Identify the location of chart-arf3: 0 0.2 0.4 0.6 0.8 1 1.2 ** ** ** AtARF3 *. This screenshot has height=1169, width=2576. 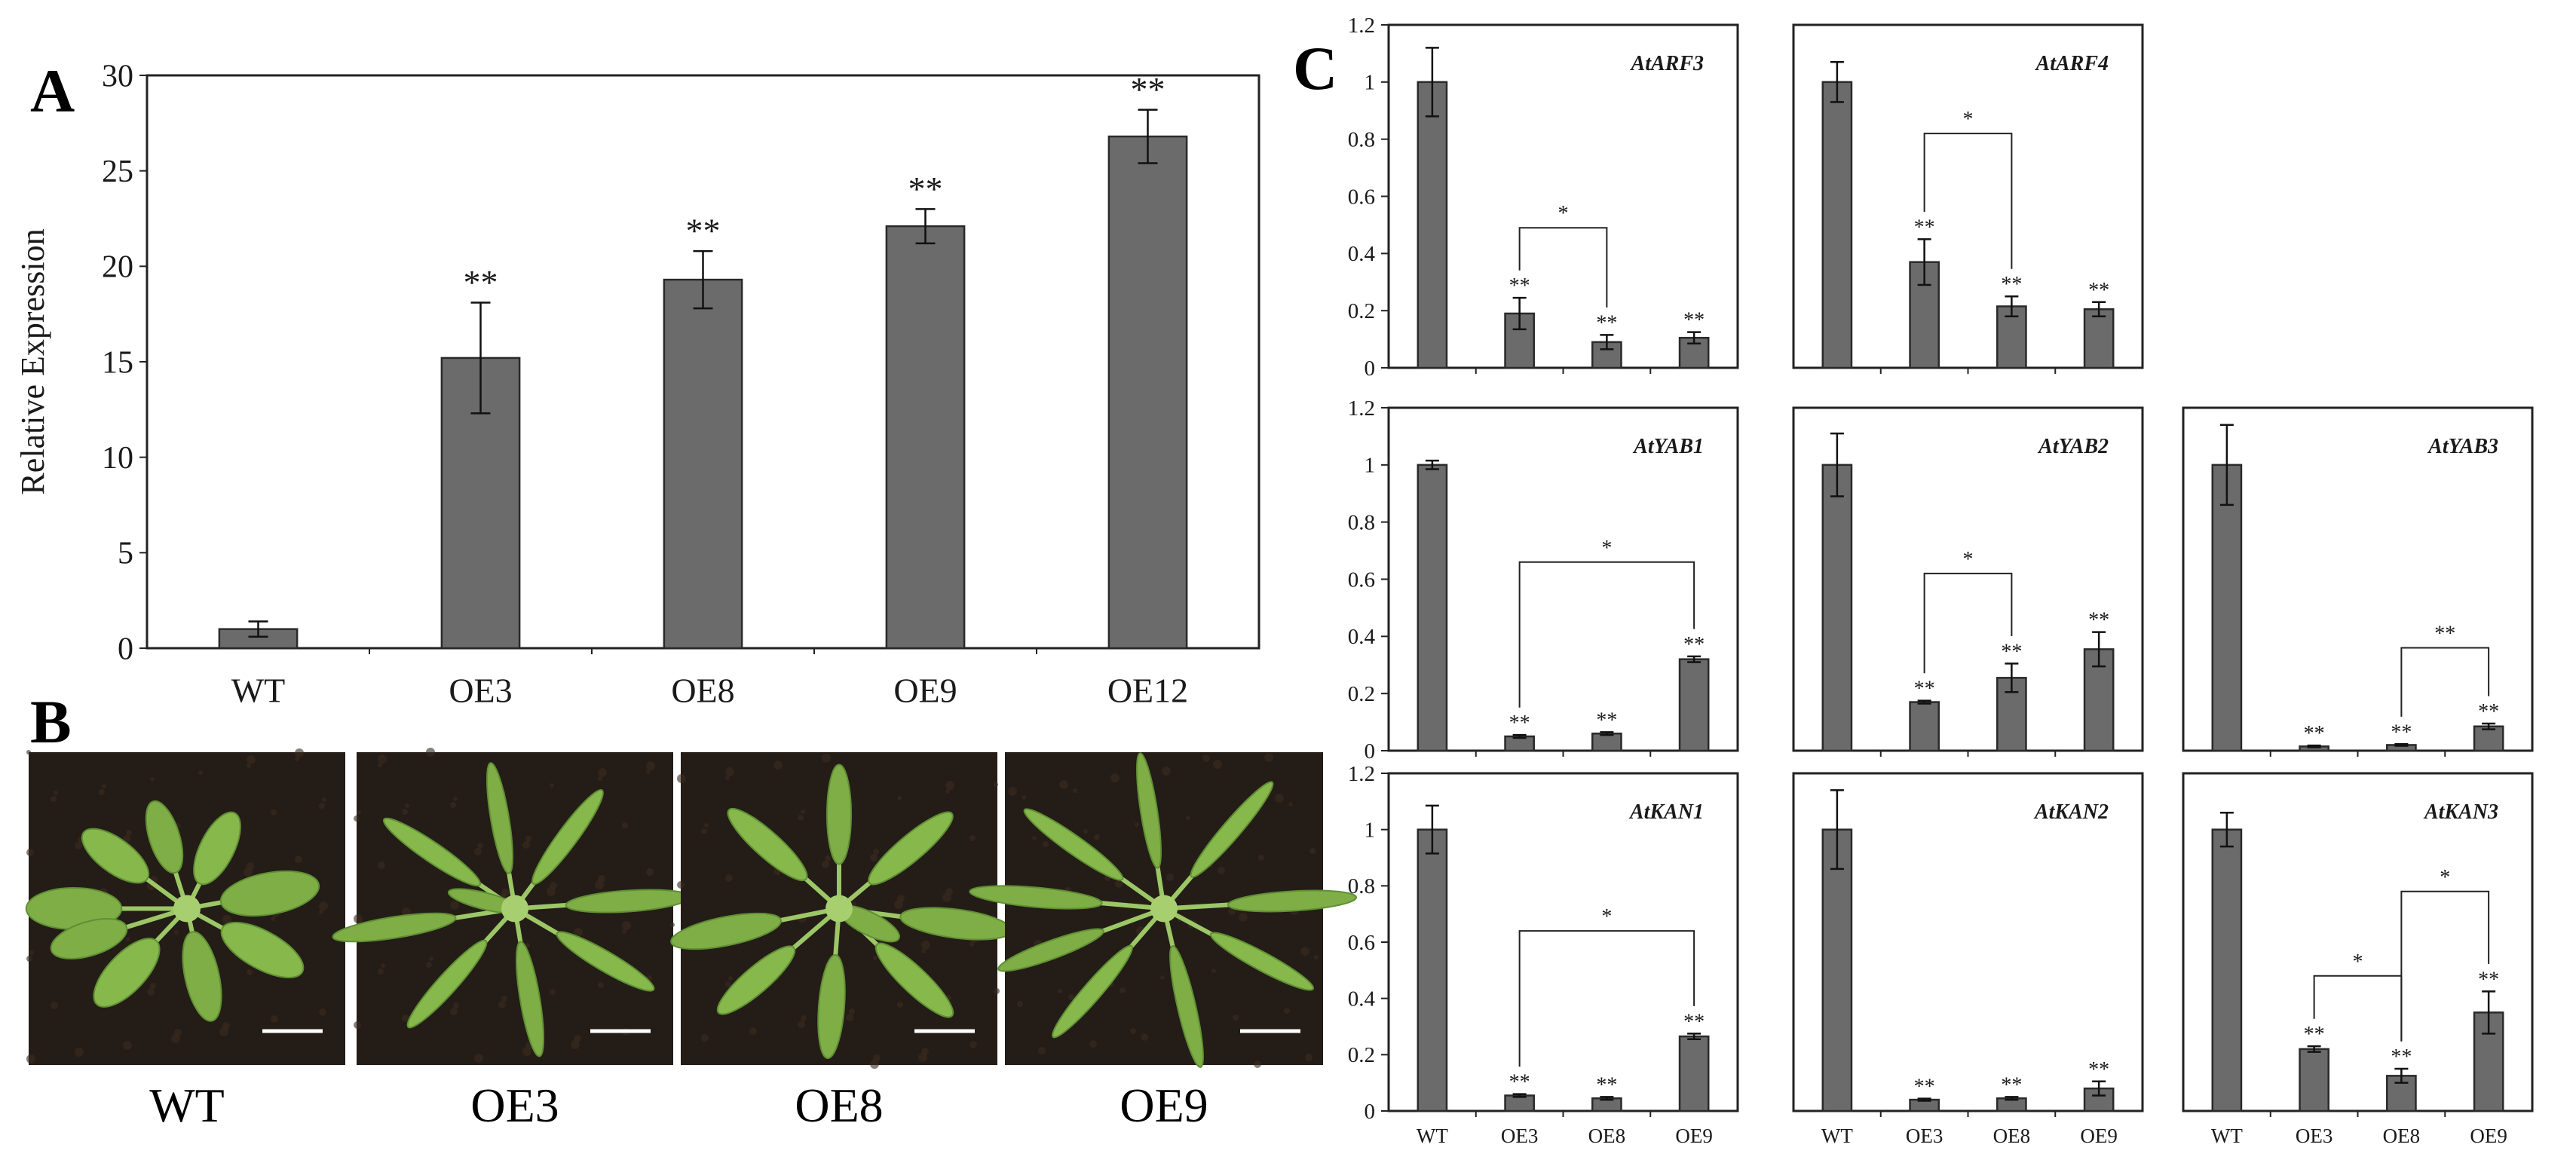
(1543, 197).